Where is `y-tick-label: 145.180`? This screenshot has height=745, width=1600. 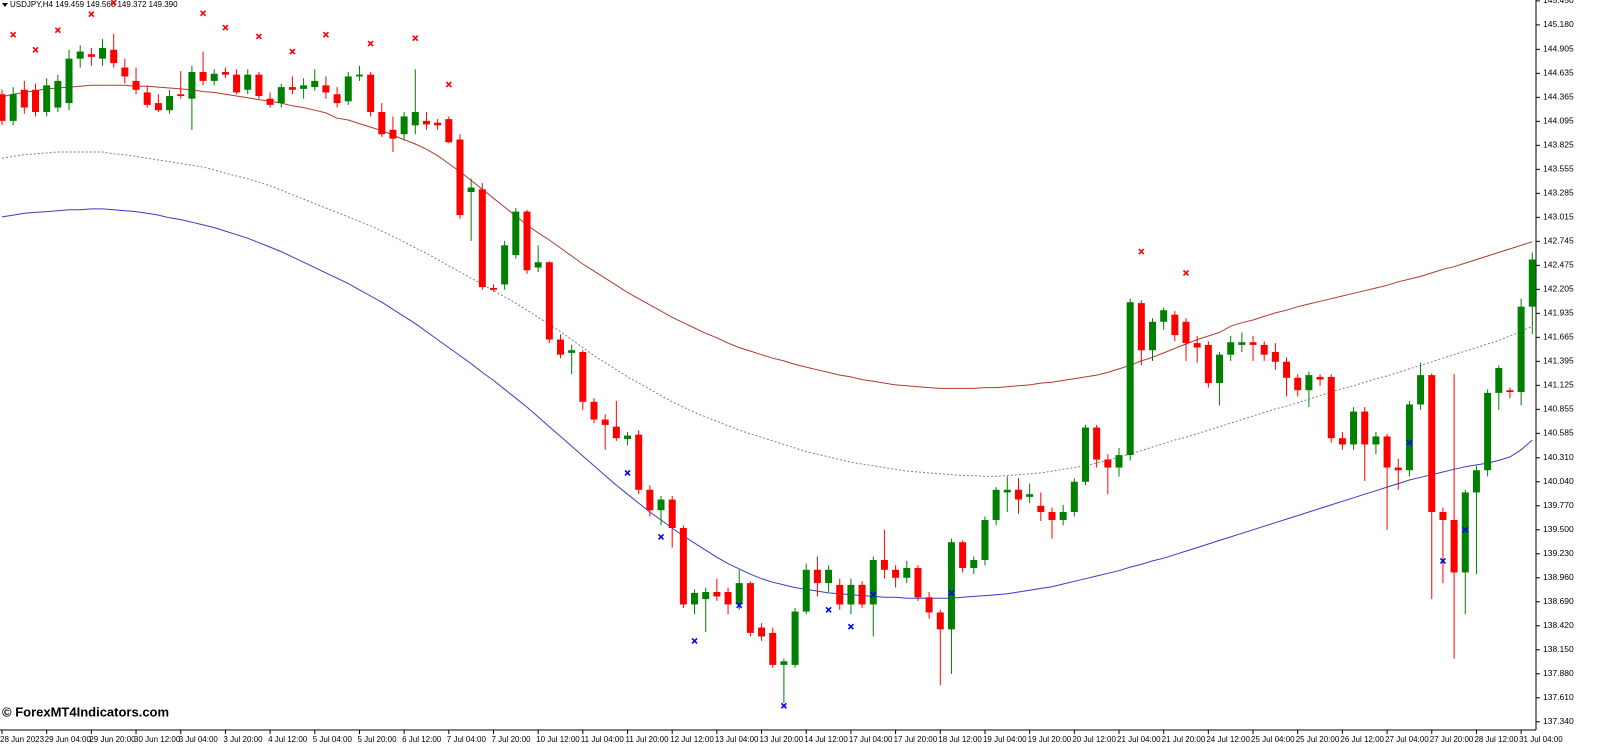 y-tick-label: 145.180 is located at coordinates (1558, 24).